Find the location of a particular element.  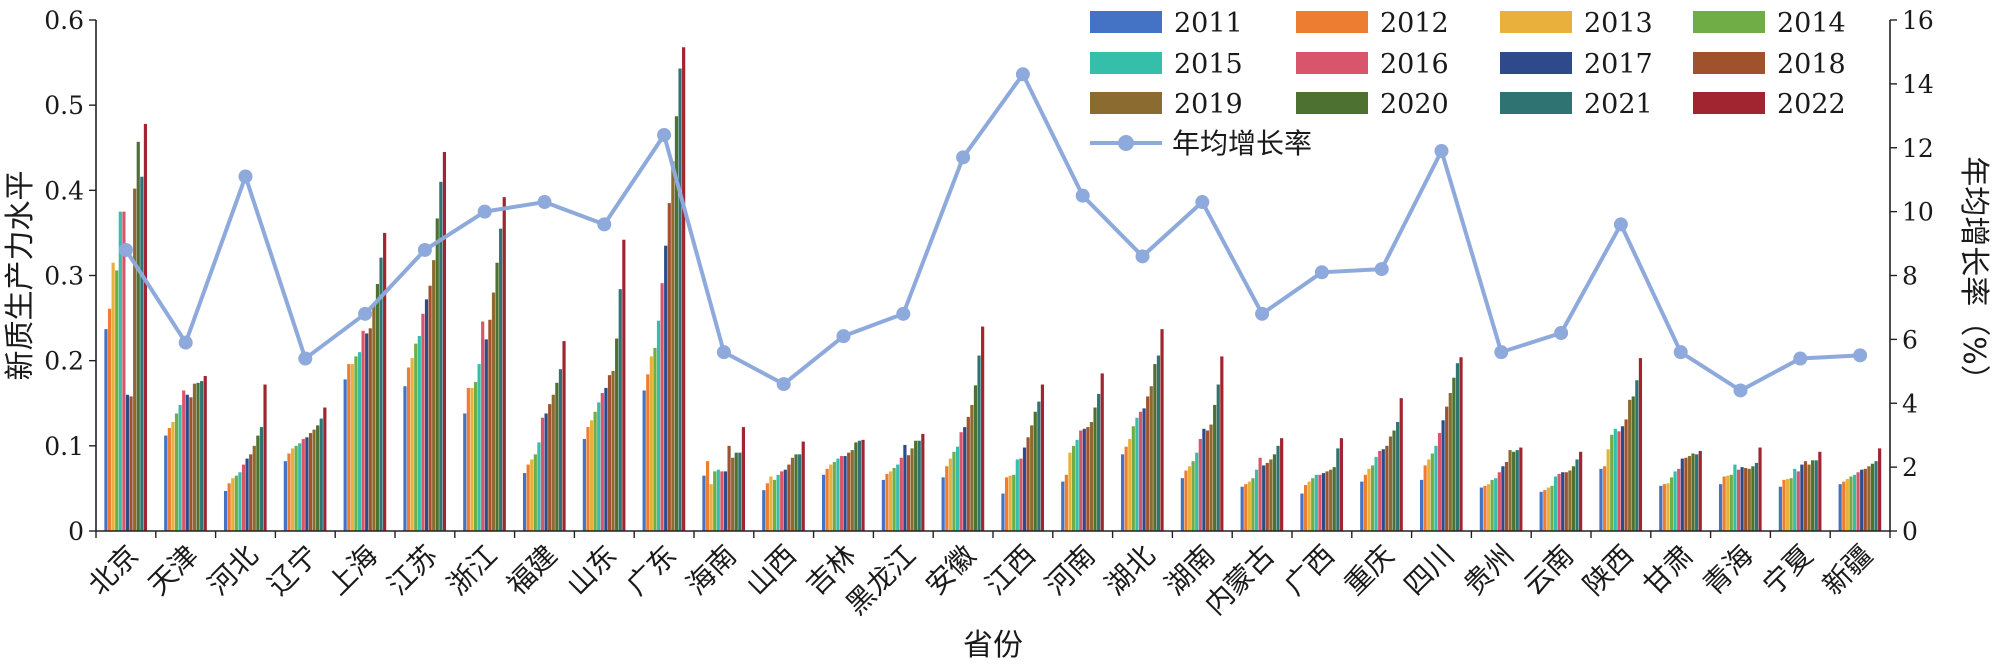

growth-rate-point-新疆 is located at coordinates (1860, 355).